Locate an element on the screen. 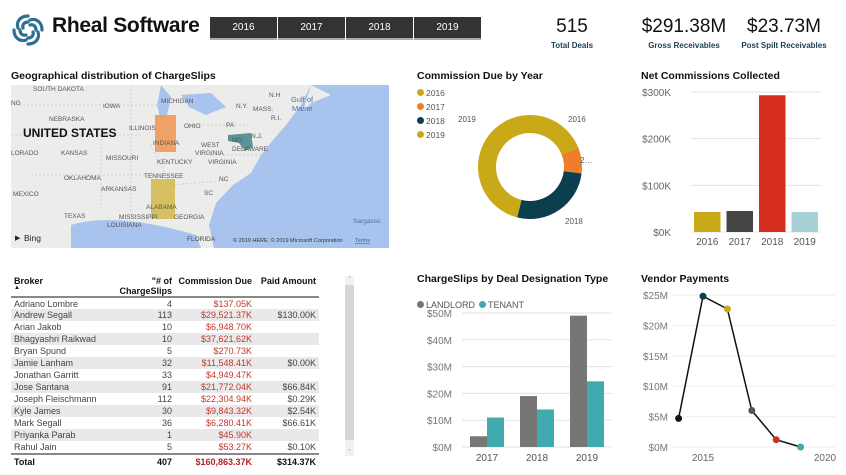 The height and width of the screenshot is (475, 846). table-row: Bhagyashri Raikwad 10 $37,621.62K is located at coordinates (165, 339).